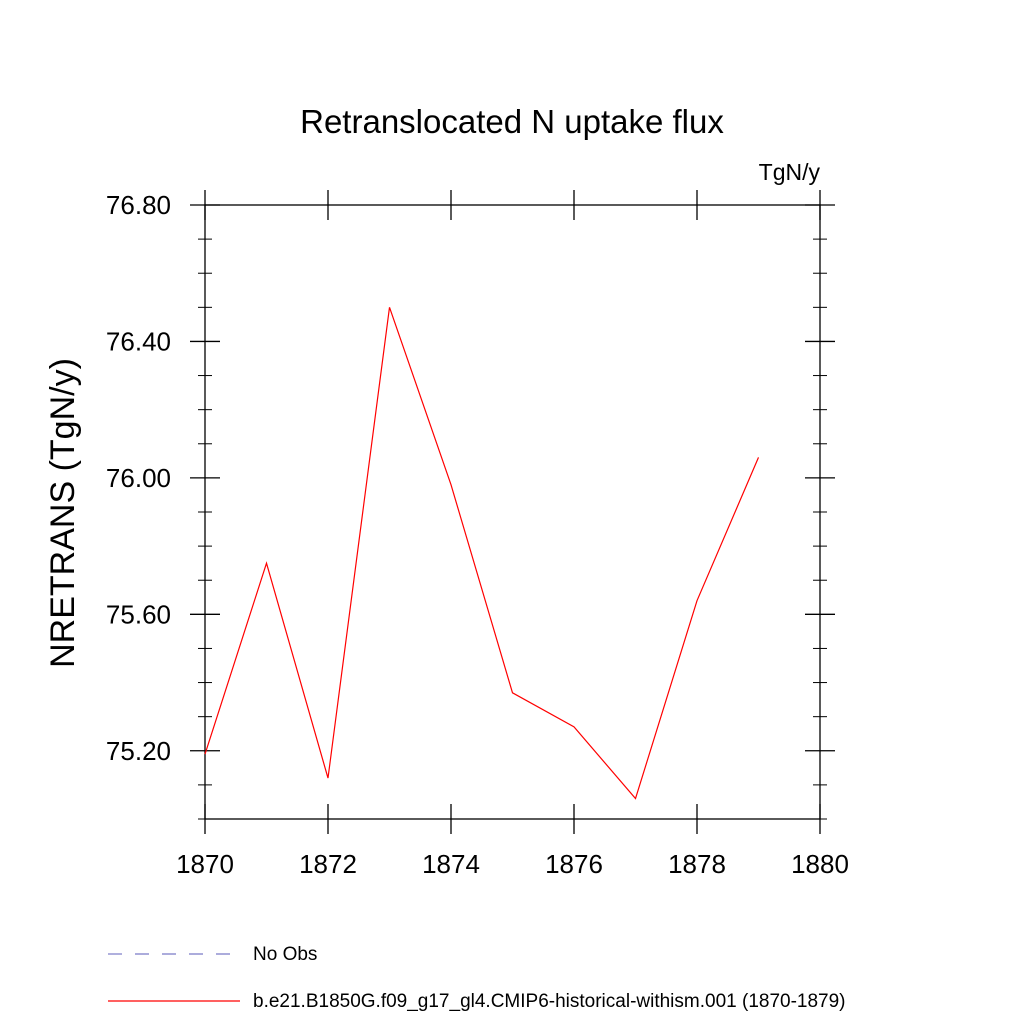  What do you see at coordinates (574, 864) in the screenshot?
I see `x-tick-label: 1876` at bounding box center [574, 864].